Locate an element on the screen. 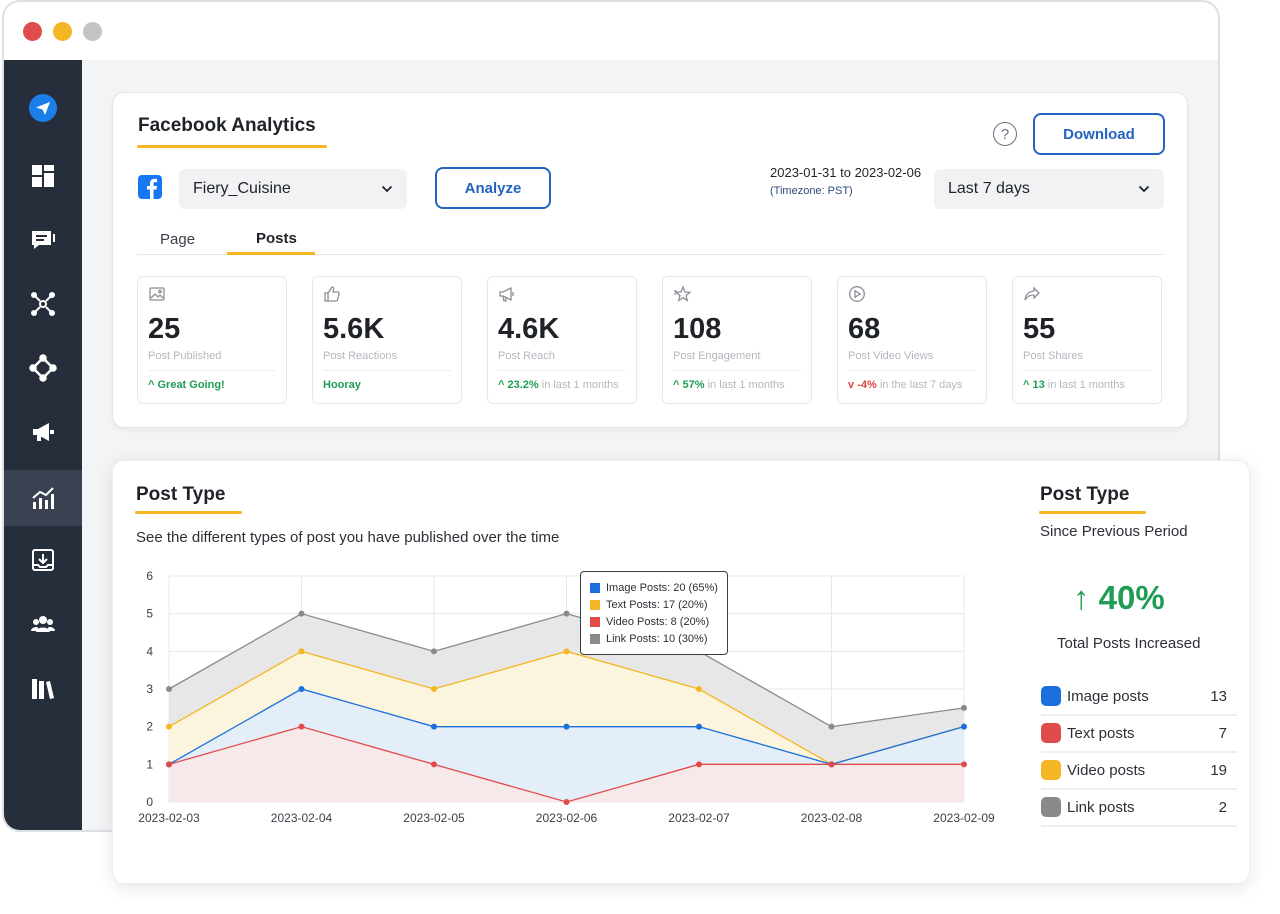 The image size is (1280, 914). title-bar is located at coordinates (611, 31).